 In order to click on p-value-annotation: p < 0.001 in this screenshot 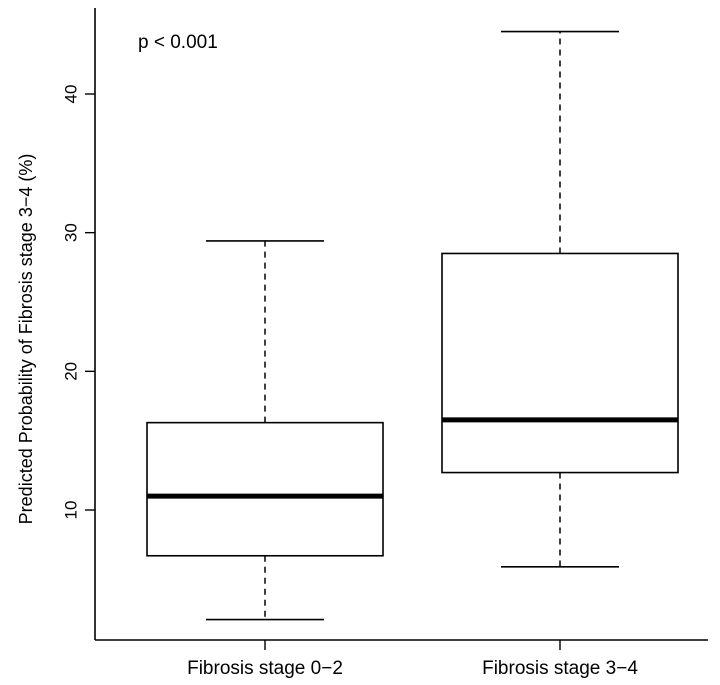, I will do `click(178, 42)`.